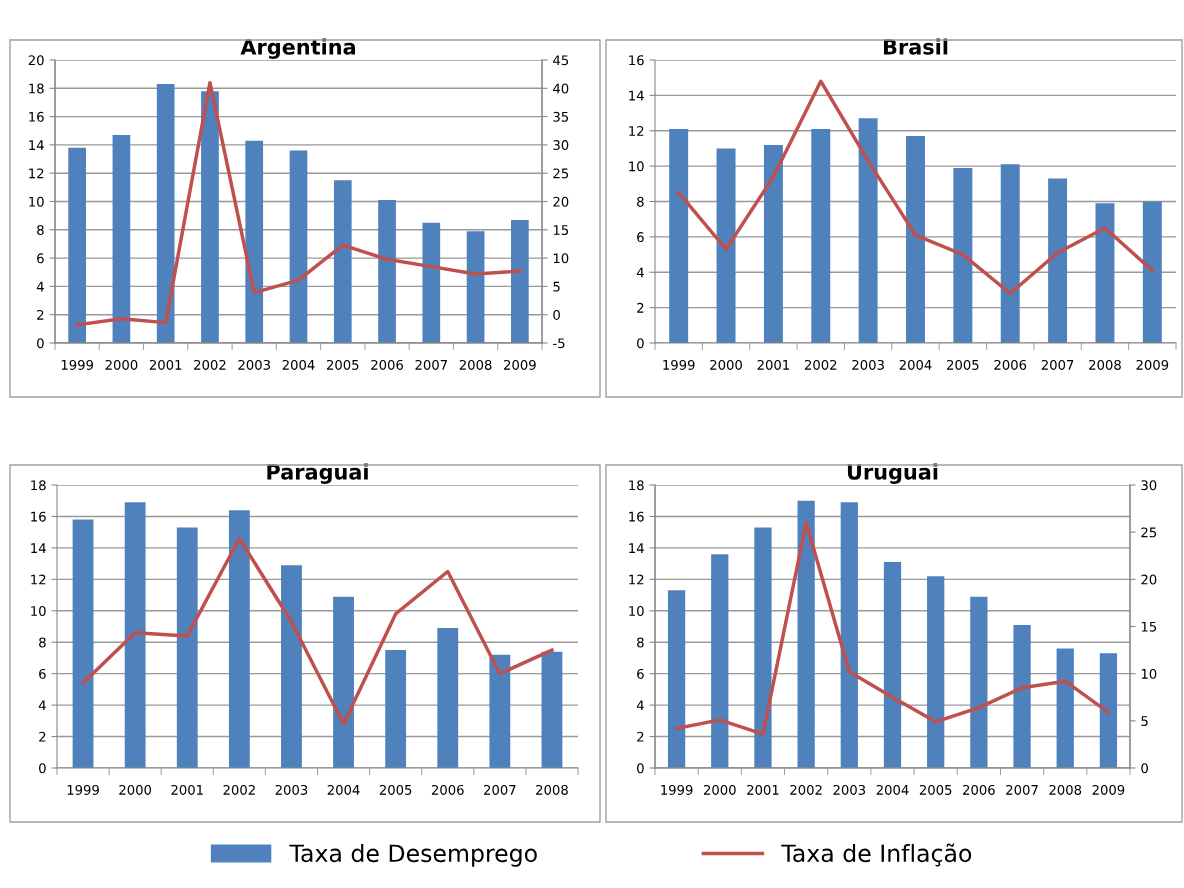 Image resolution: width=1184 pixels, height=888 pixels. I want to click on chart-title: Brasil, so click(915, 46).